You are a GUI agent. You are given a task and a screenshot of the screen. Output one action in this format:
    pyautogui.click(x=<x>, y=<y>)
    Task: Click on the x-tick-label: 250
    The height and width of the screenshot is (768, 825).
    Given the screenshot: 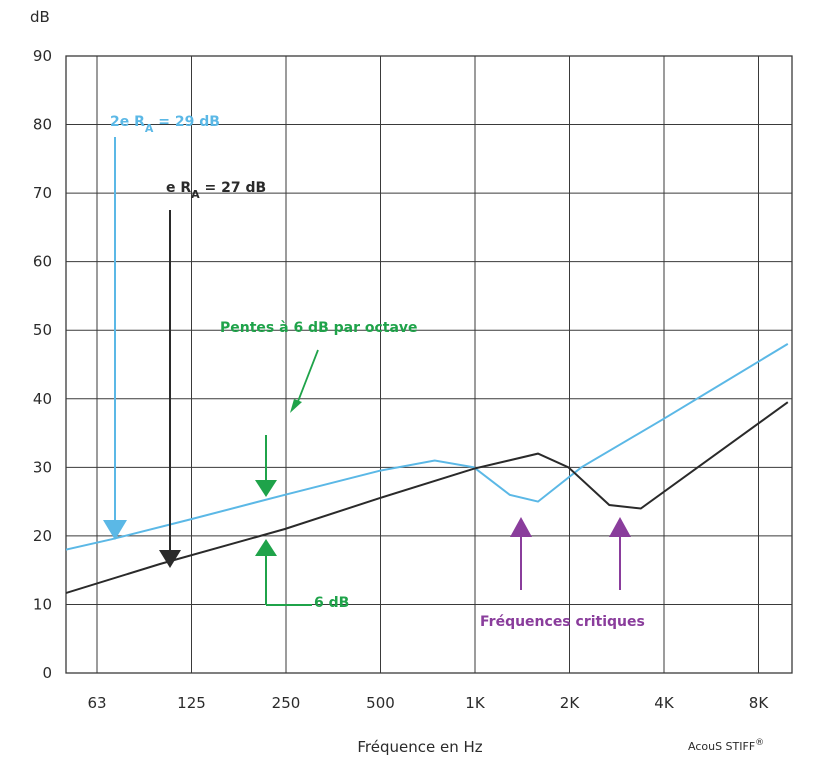 What is the action you would take?
    pyautogui.click(x=286, y=703)
    